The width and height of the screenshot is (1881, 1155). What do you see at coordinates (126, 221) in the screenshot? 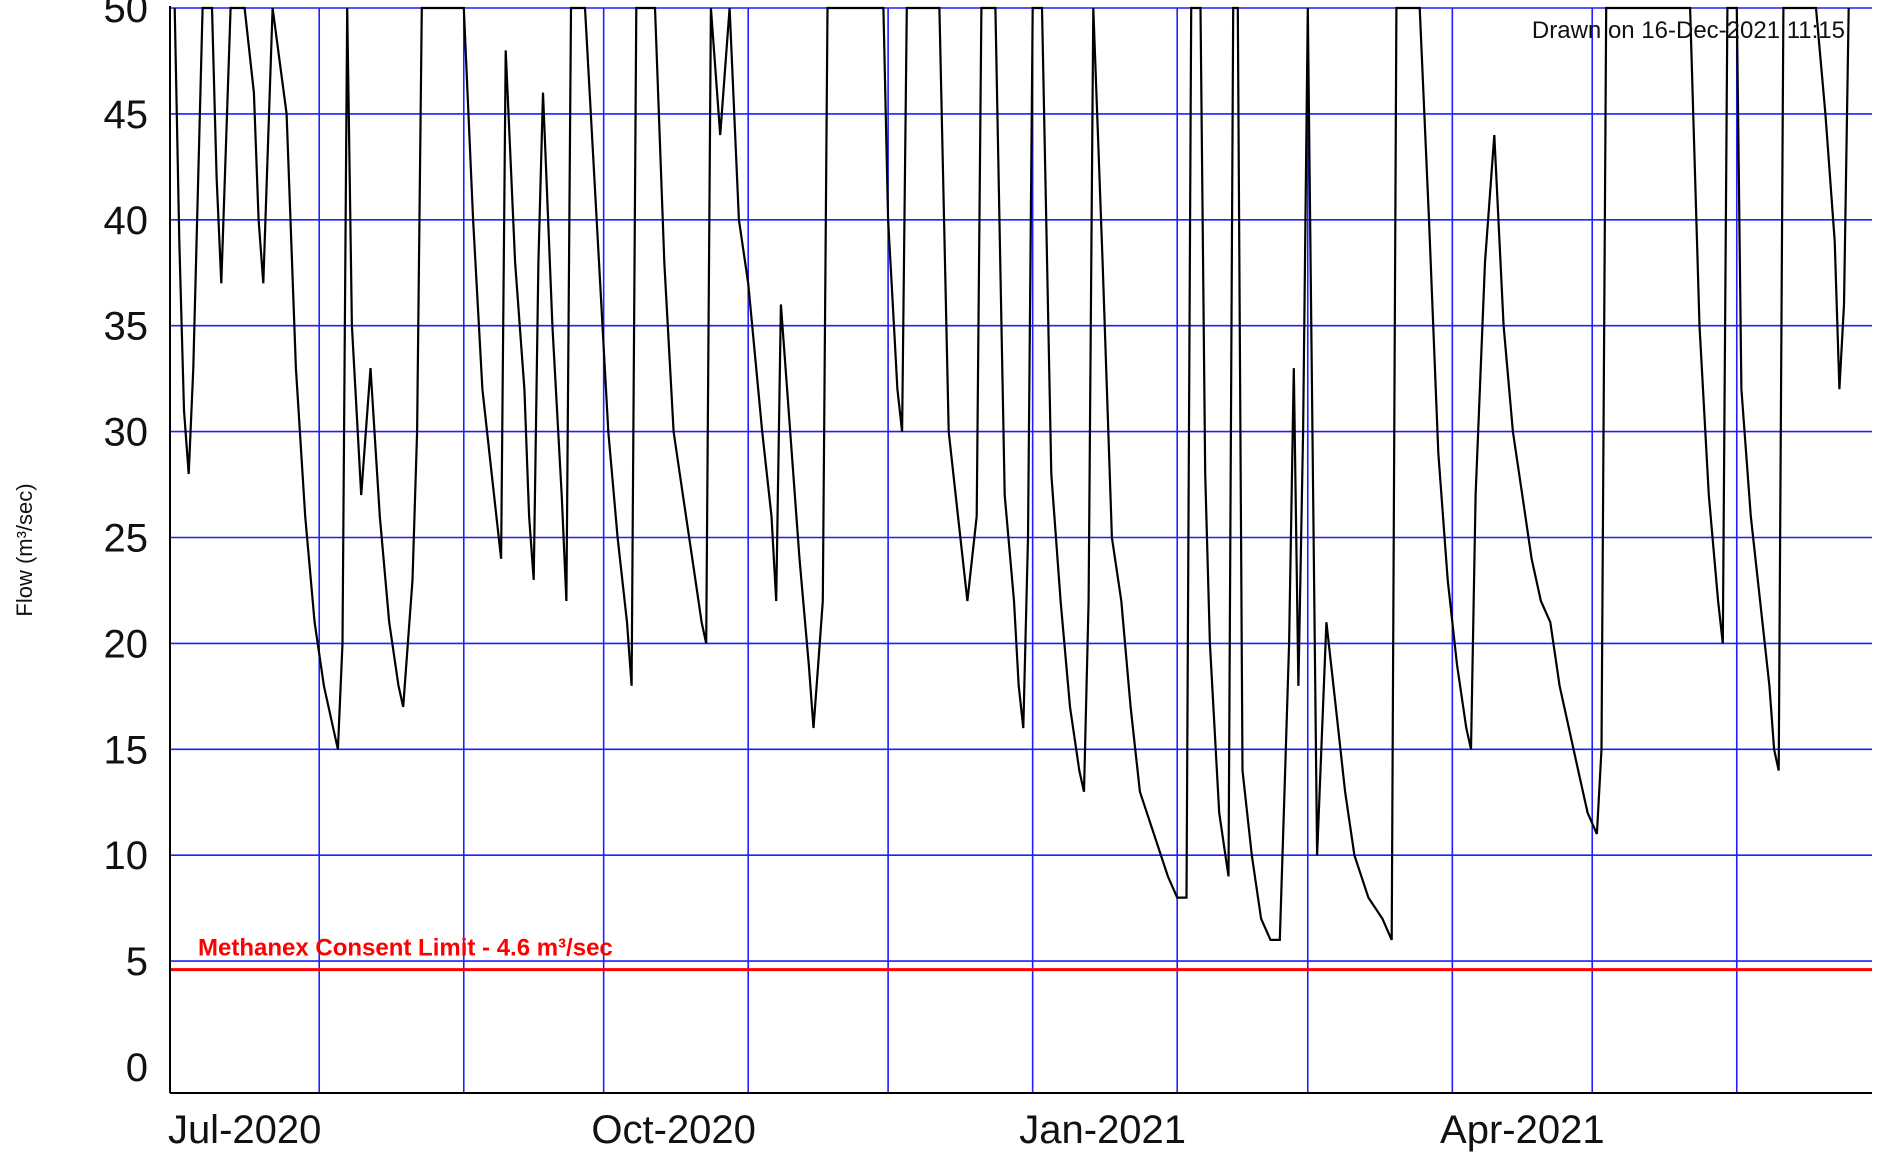
I see `y-tick-label: 40` at bounding box center [126, 221].